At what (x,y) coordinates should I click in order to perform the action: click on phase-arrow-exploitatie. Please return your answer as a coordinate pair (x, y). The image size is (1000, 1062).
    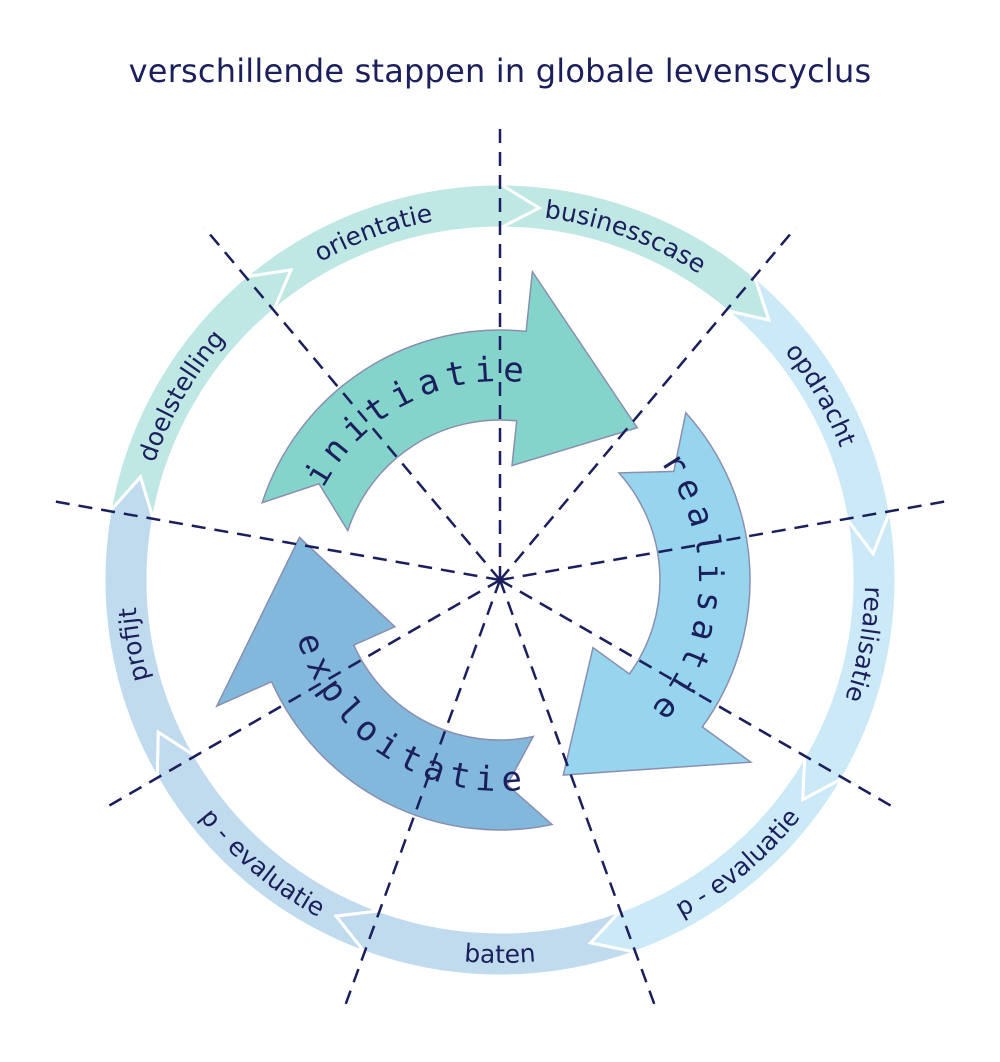
    Looking at the image, I should click on (384, 683).